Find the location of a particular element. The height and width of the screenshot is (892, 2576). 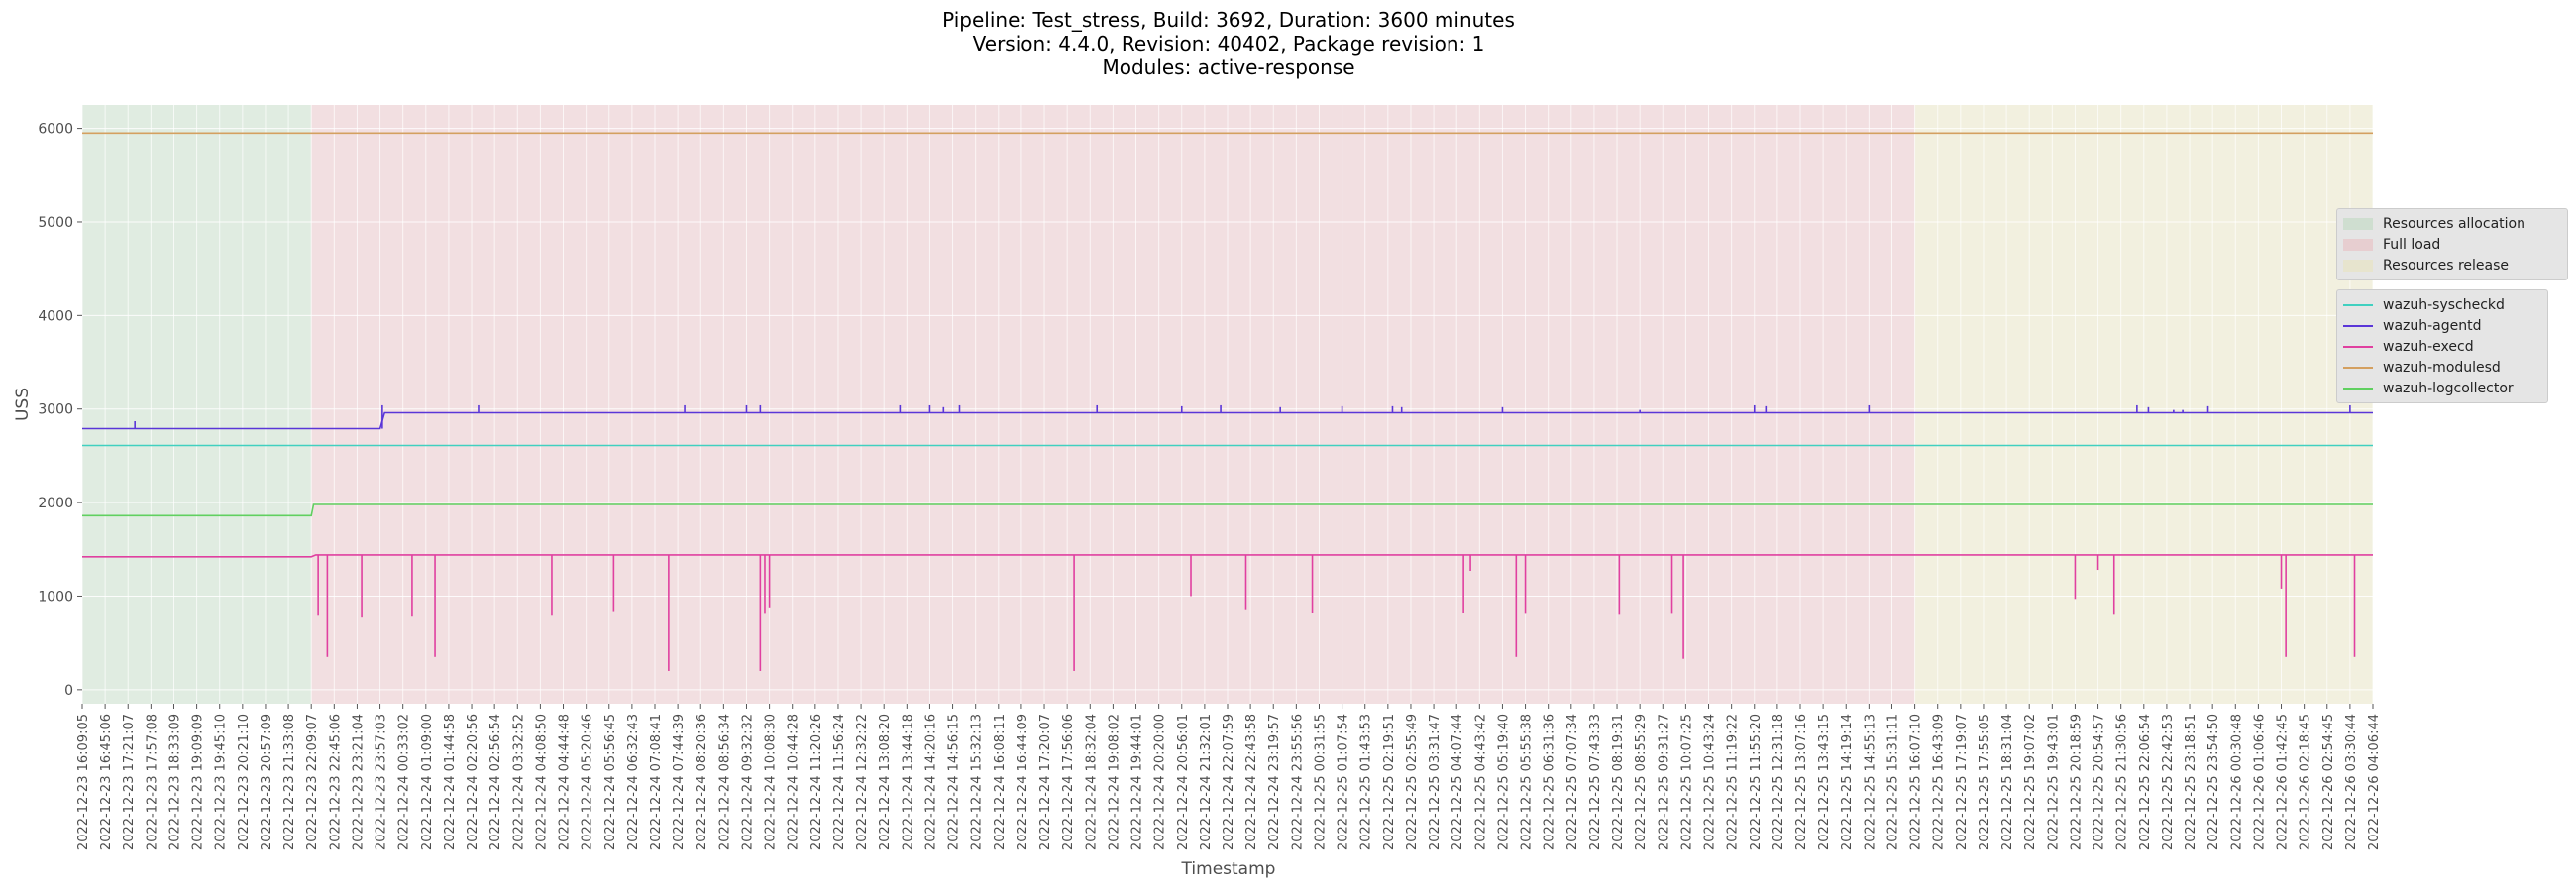

x-tick-label: 2022-12-24 03:32:52 is located at coordinates (518, 782).